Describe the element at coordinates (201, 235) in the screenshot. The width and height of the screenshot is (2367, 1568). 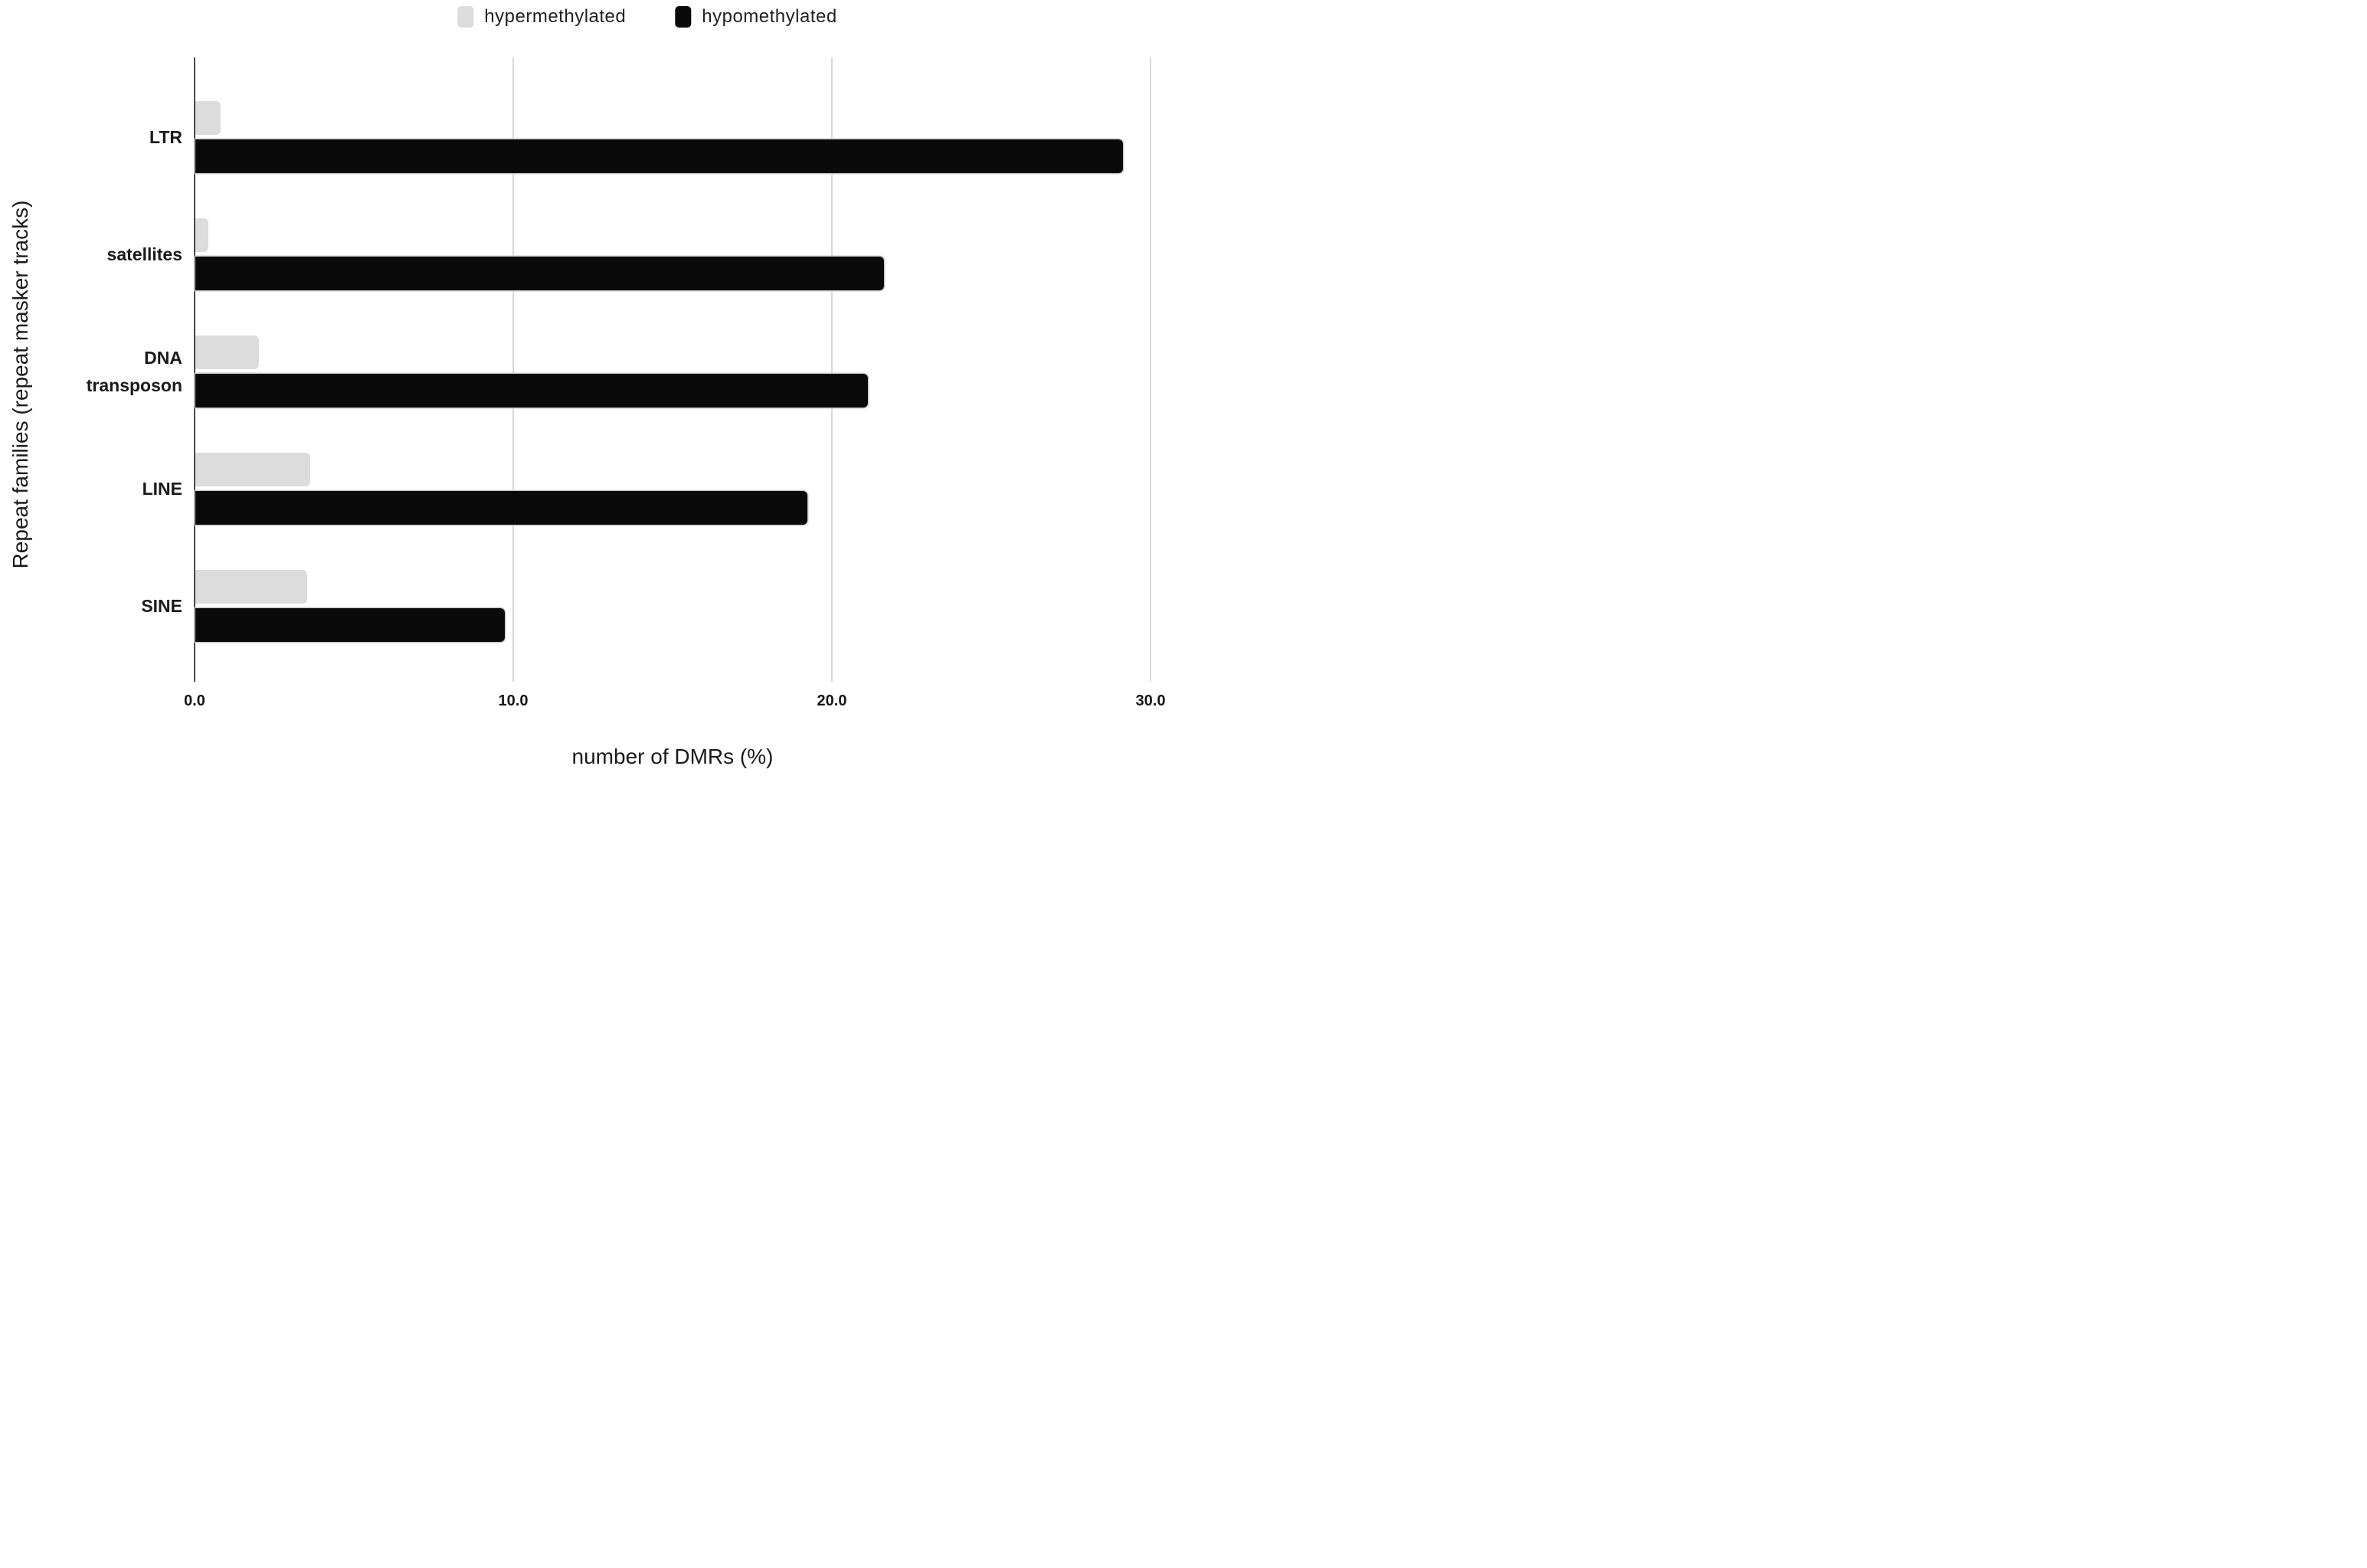
I see `bar-hypermethylated-satellites` at that location.